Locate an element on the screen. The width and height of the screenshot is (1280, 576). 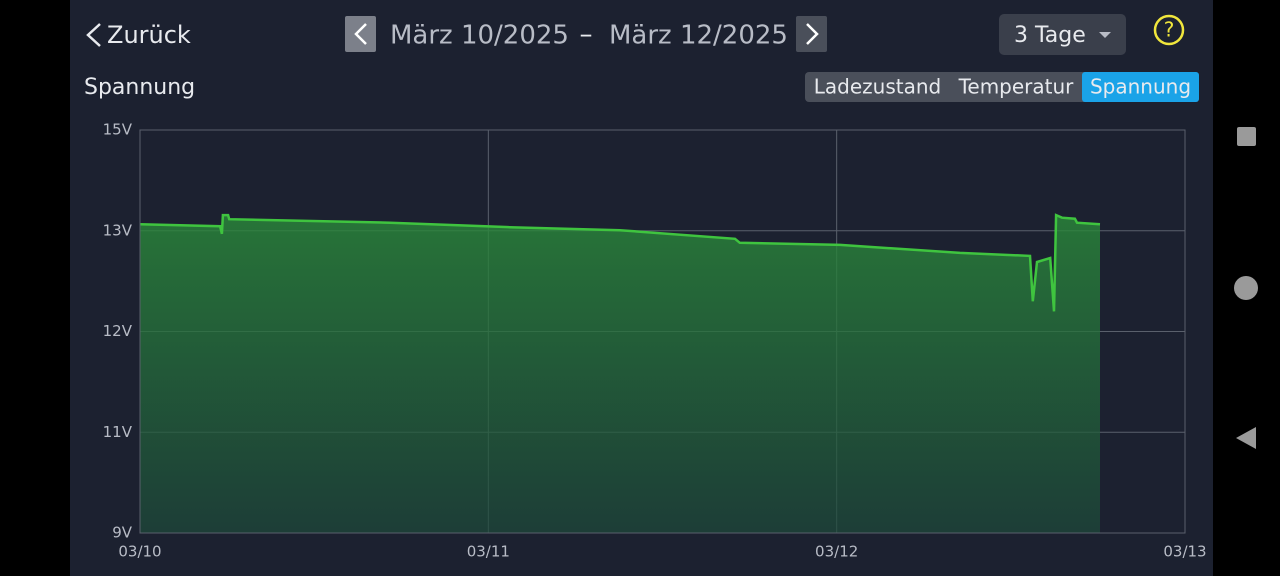
tab-active-bg is located at coordinates (1140, 87).